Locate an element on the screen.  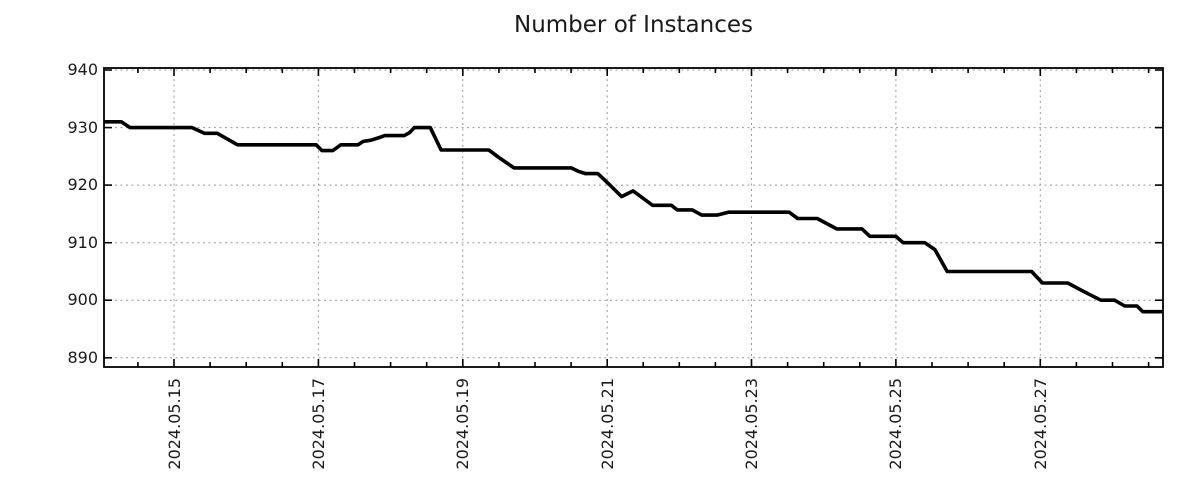
y-tick-label: 920 is located at coordinates (82, 185).